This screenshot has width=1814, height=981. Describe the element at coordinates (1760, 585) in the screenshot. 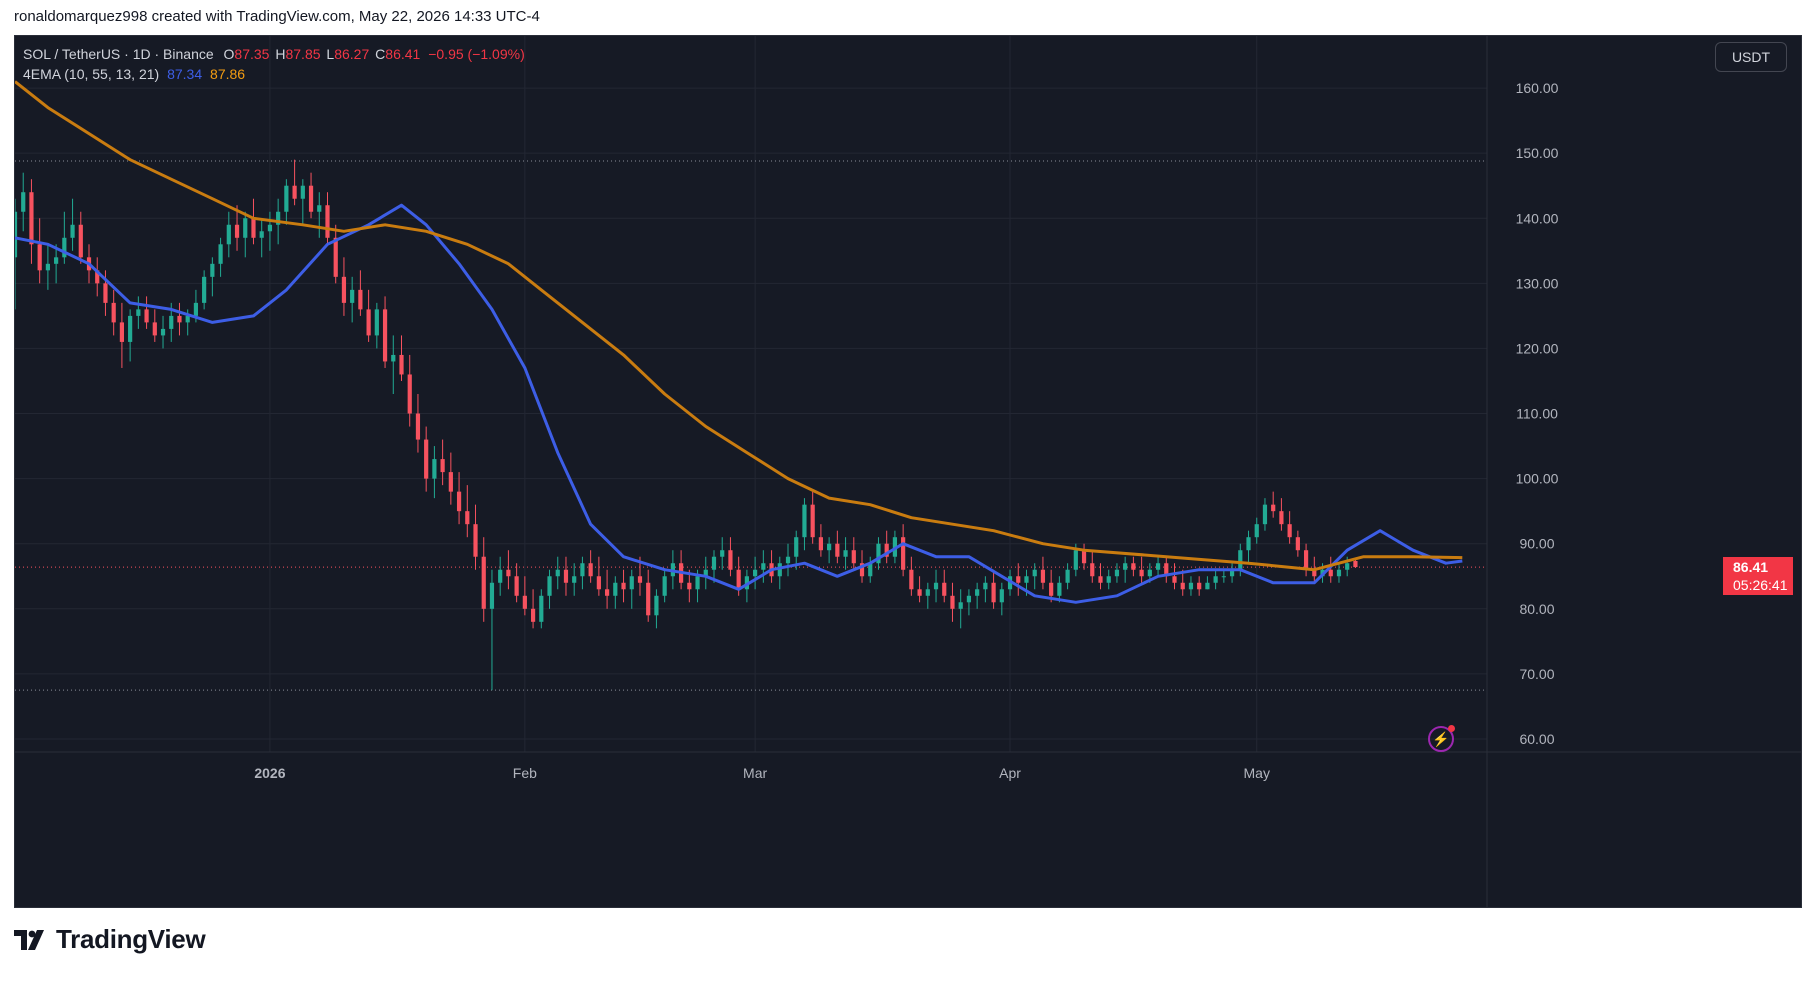

I see `bar-countdown: 05:26:41` at that location.